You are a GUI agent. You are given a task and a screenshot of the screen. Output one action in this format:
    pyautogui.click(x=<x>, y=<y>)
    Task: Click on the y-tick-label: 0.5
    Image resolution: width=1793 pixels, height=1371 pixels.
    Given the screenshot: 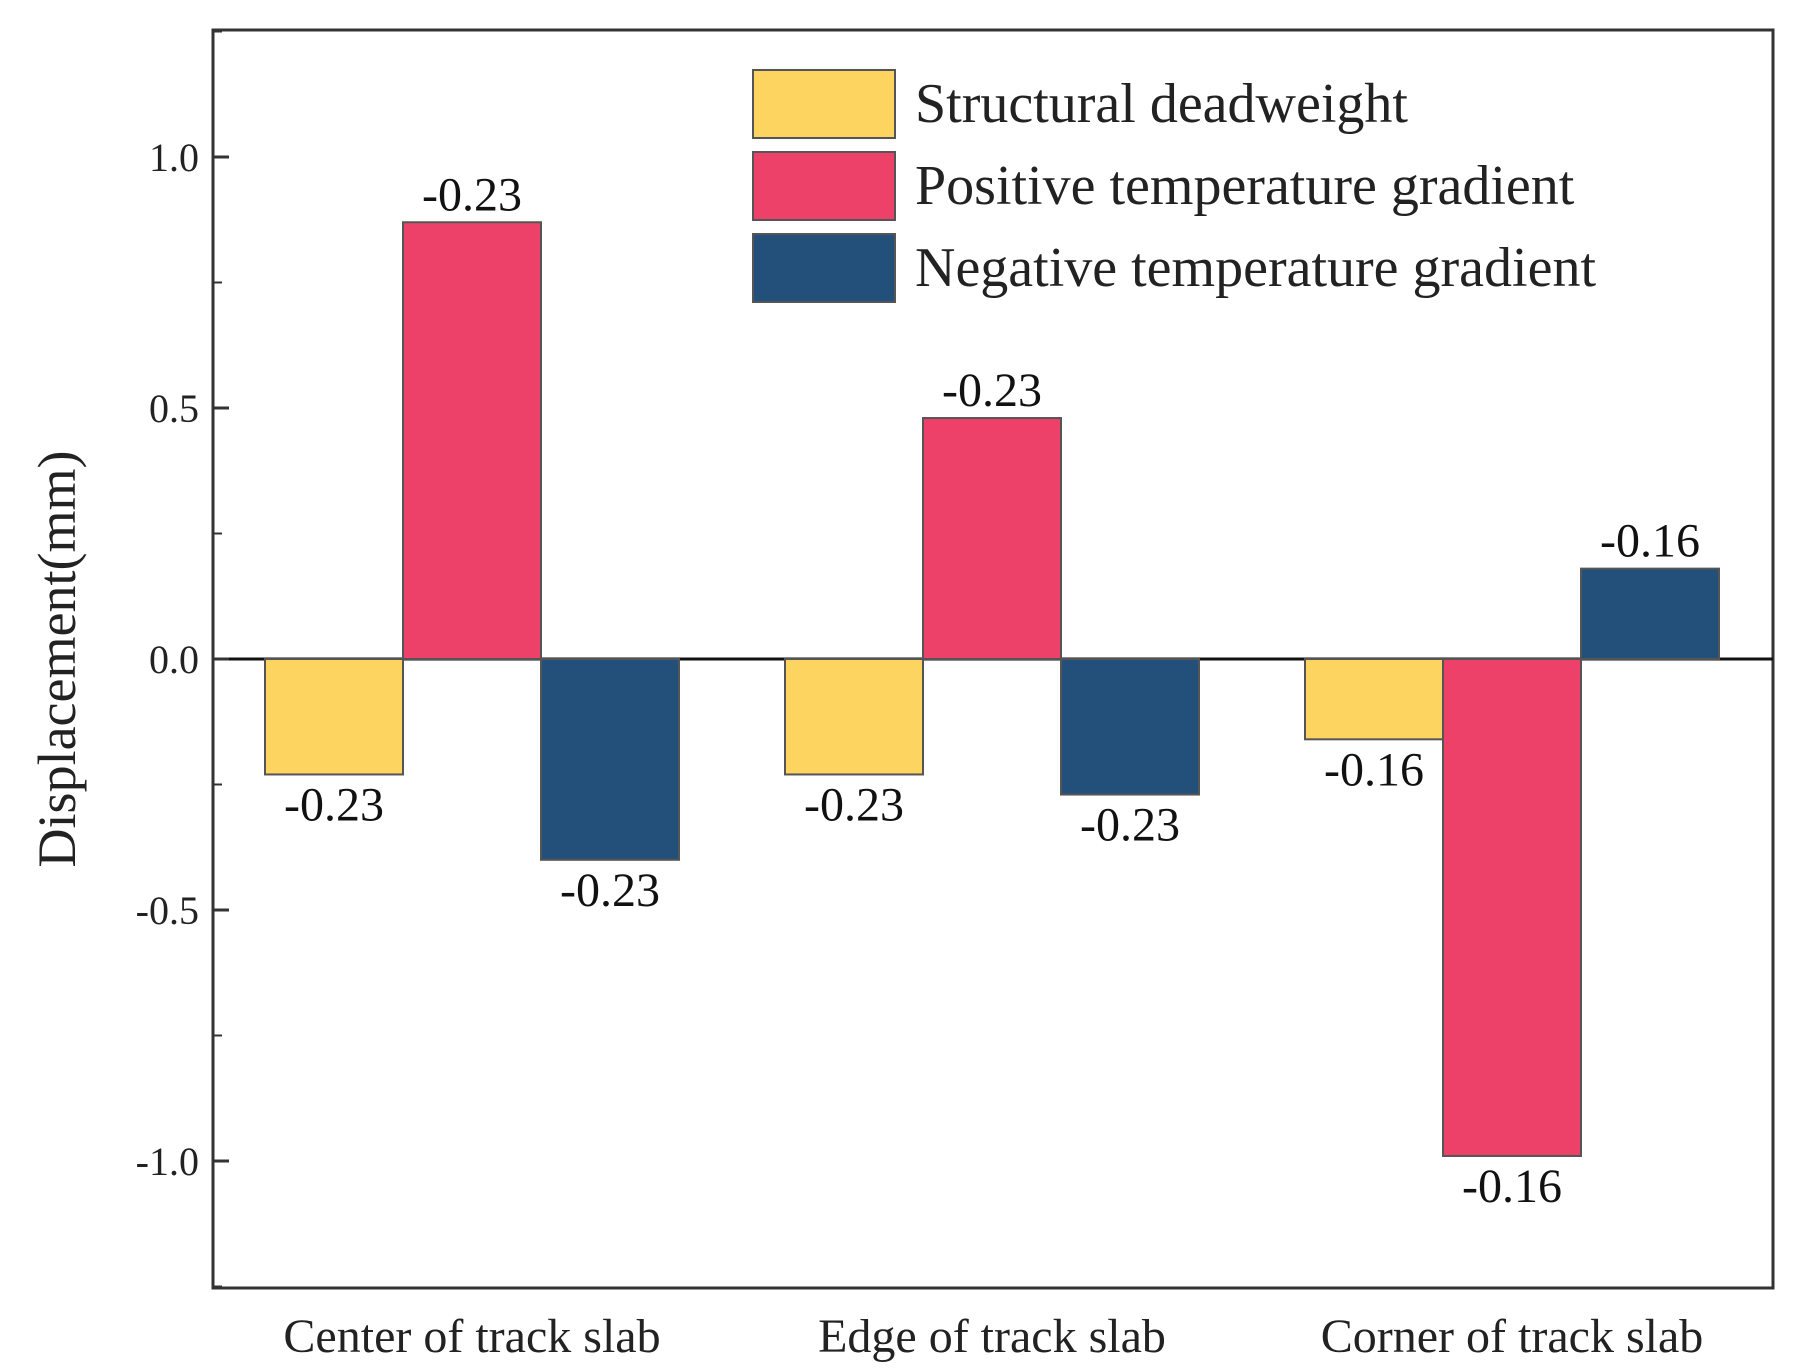 What is the action you would take?
    pyautogui.click(x=174, y=408)
    